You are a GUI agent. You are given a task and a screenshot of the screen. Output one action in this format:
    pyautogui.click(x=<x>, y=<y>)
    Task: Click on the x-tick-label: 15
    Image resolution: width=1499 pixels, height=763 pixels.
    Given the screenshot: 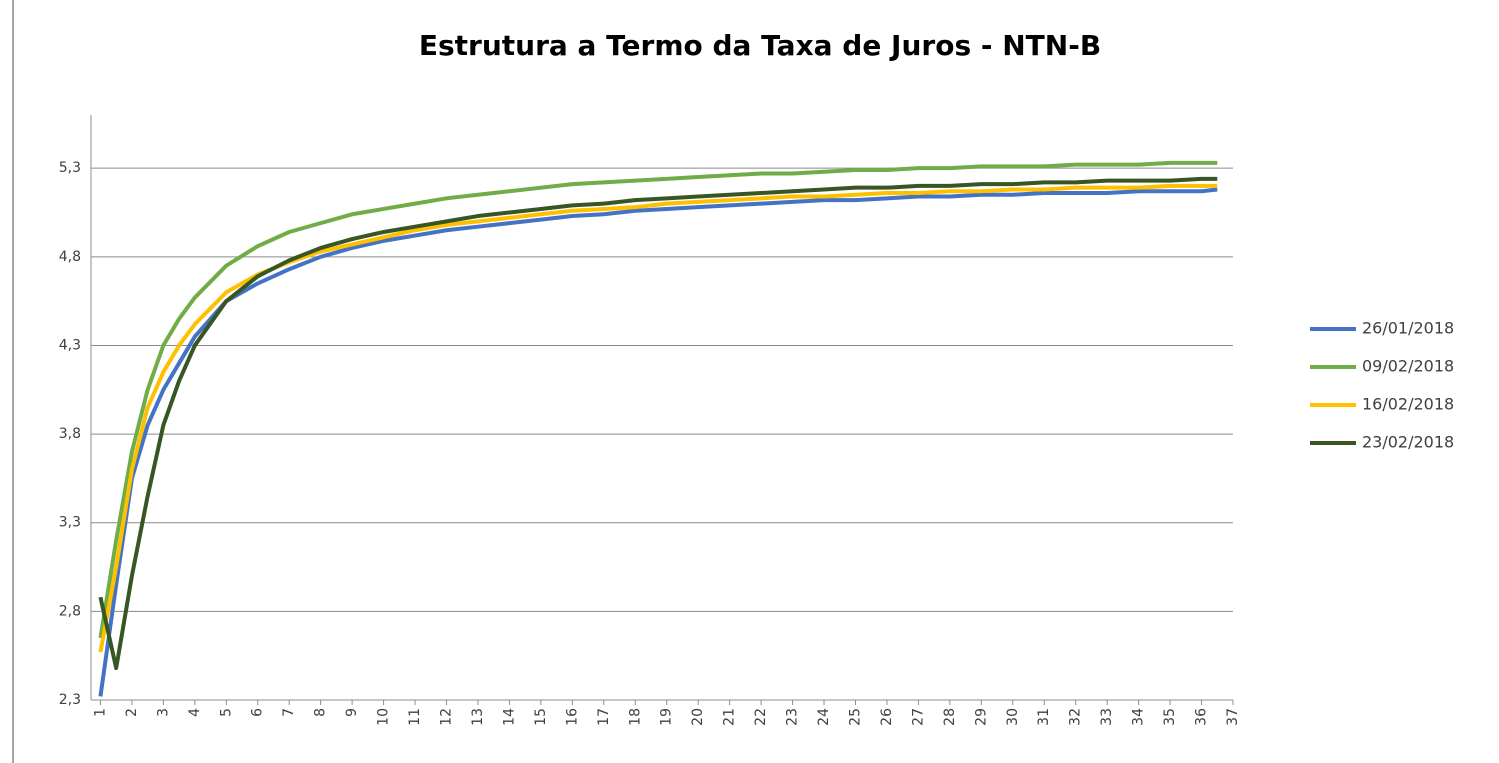 What is the action you would take?
    pyautogui.click(x=541, y=717)
    